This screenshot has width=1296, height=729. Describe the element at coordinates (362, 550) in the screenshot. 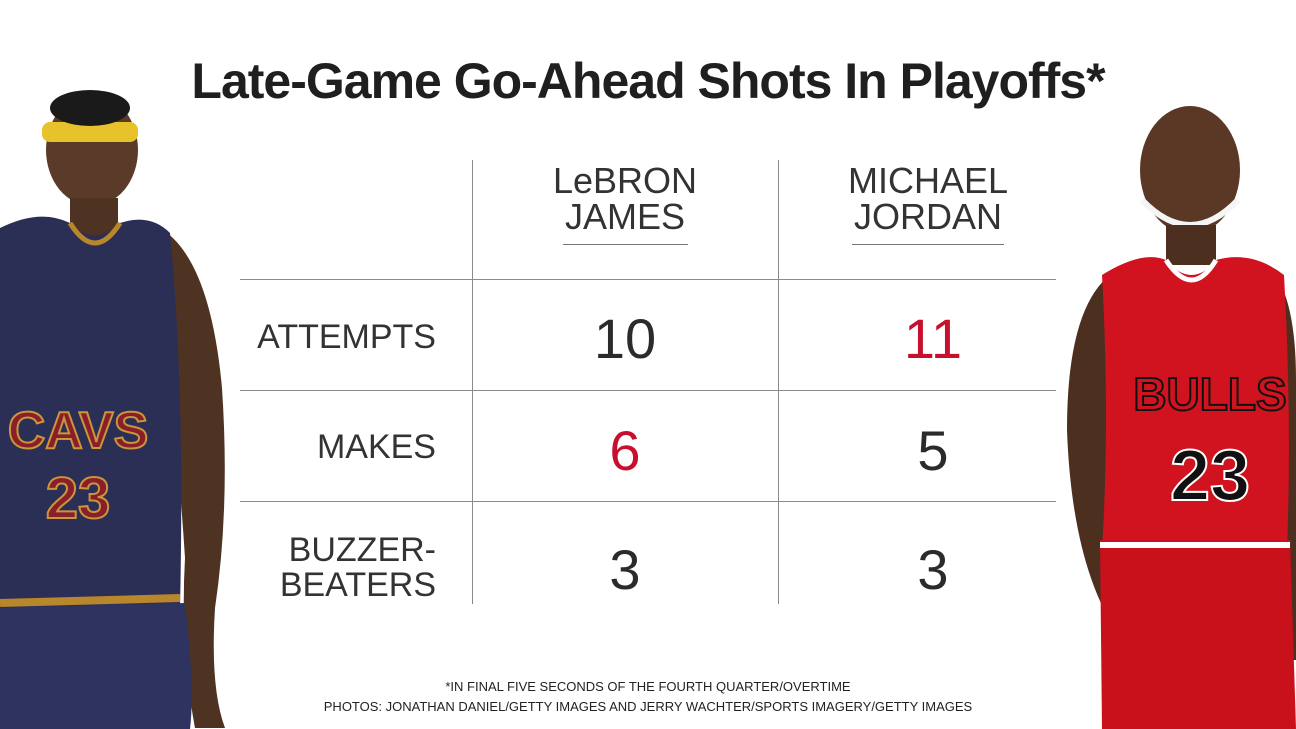

I see `row-label-line1: BUZZER-` at that location.